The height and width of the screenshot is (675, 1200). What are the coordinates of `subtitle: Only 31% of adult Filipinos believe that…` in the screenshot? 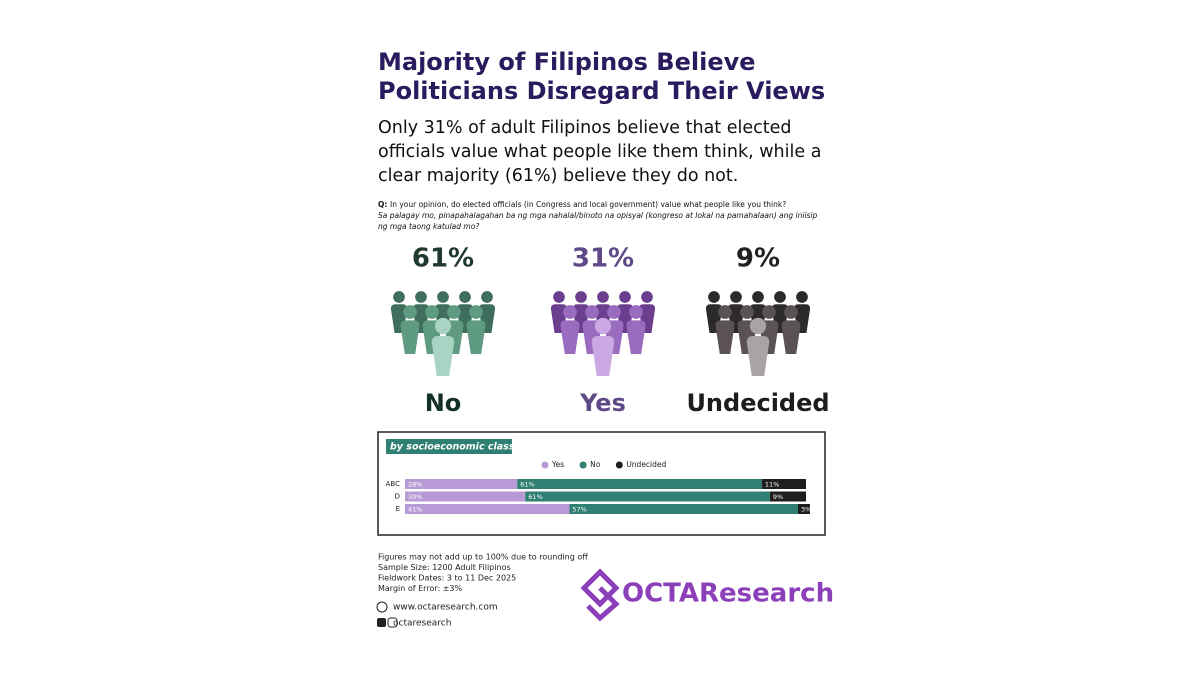 It's located at (599, 152).